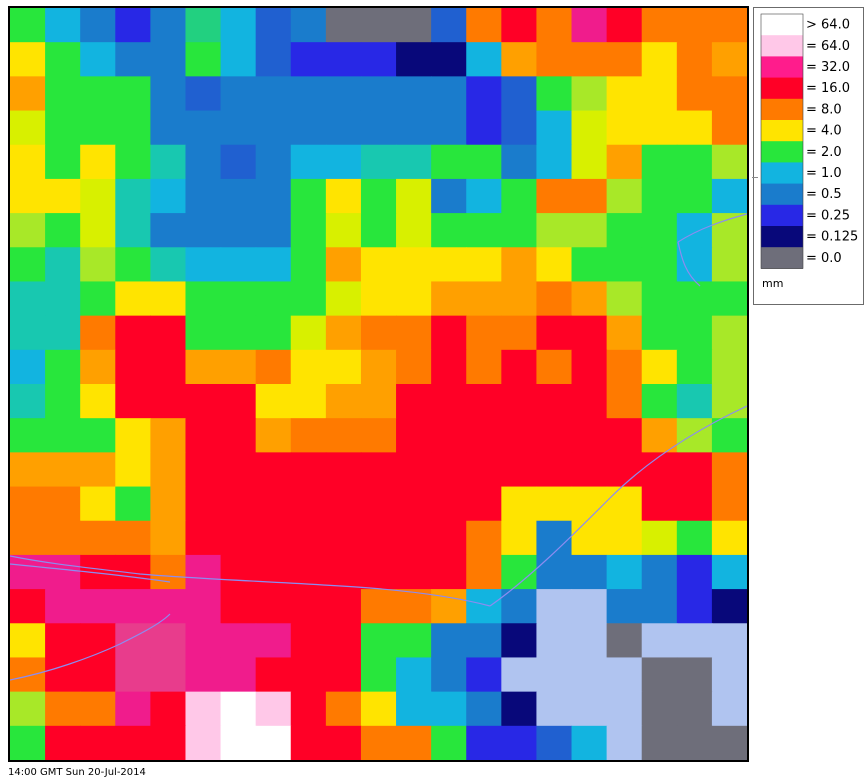  I want to click on legend-swatch, so click(782, 215).